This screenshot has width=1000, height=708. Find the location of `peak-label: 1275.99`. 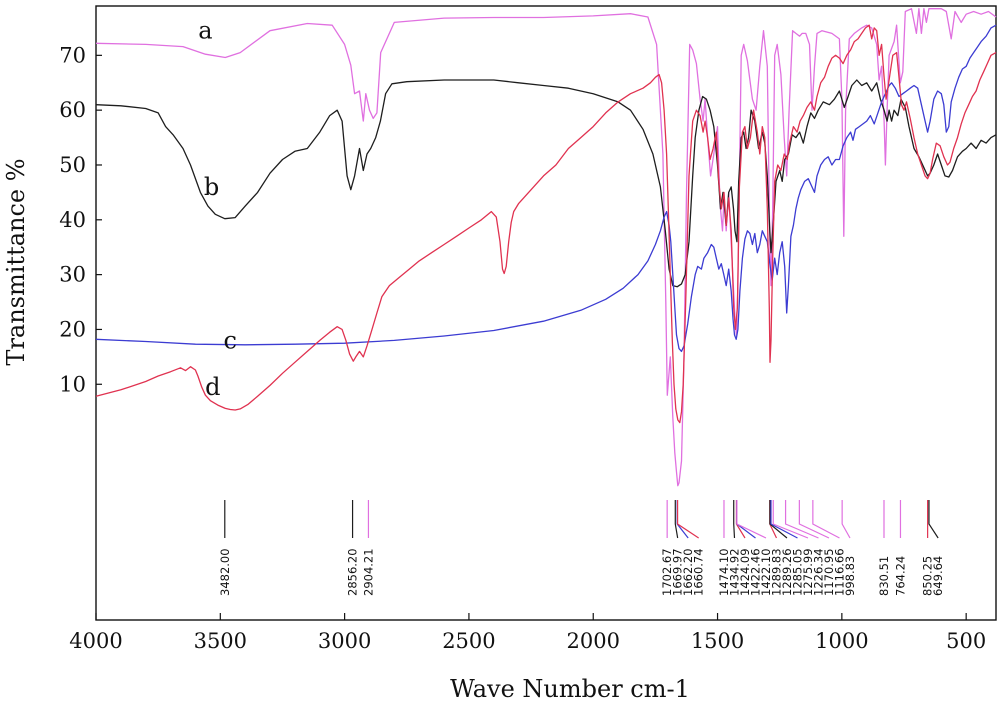

peak-label: 1275.99 is located at coordinates (808, 572).